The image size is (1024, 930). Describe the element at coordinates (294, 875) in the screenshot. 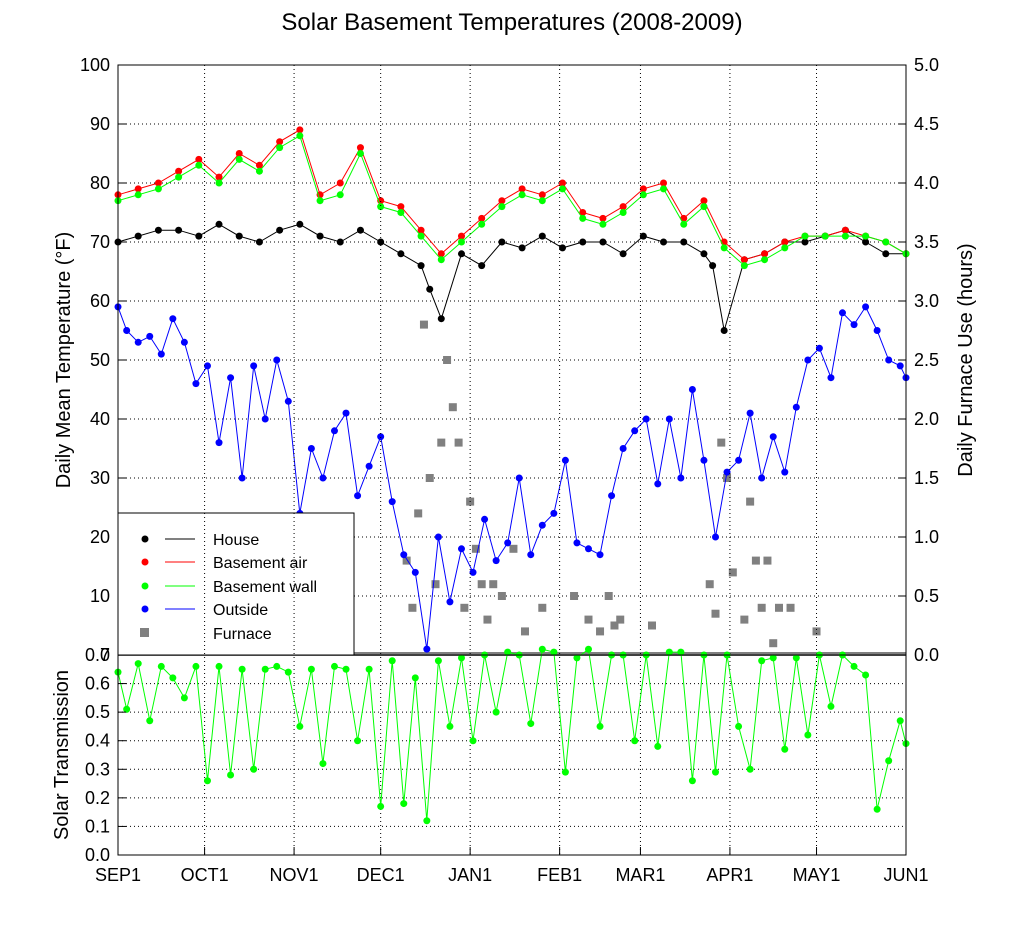

I see `month-tick-label: NOV1` at that location.